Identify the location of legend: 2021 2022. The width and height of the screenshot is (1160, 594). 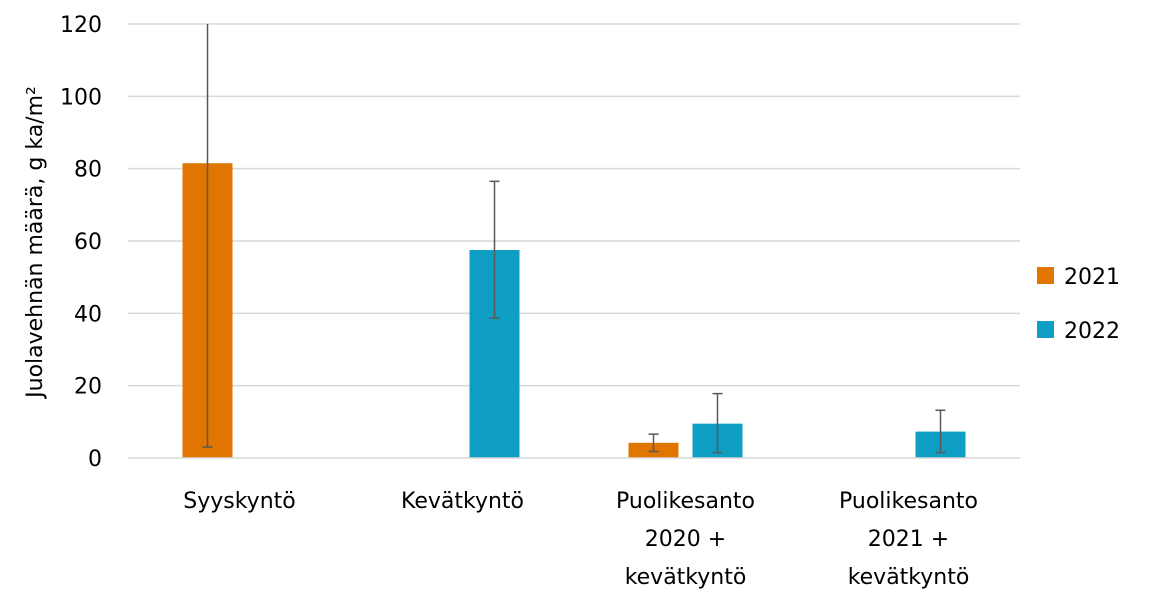
(1078, 304).